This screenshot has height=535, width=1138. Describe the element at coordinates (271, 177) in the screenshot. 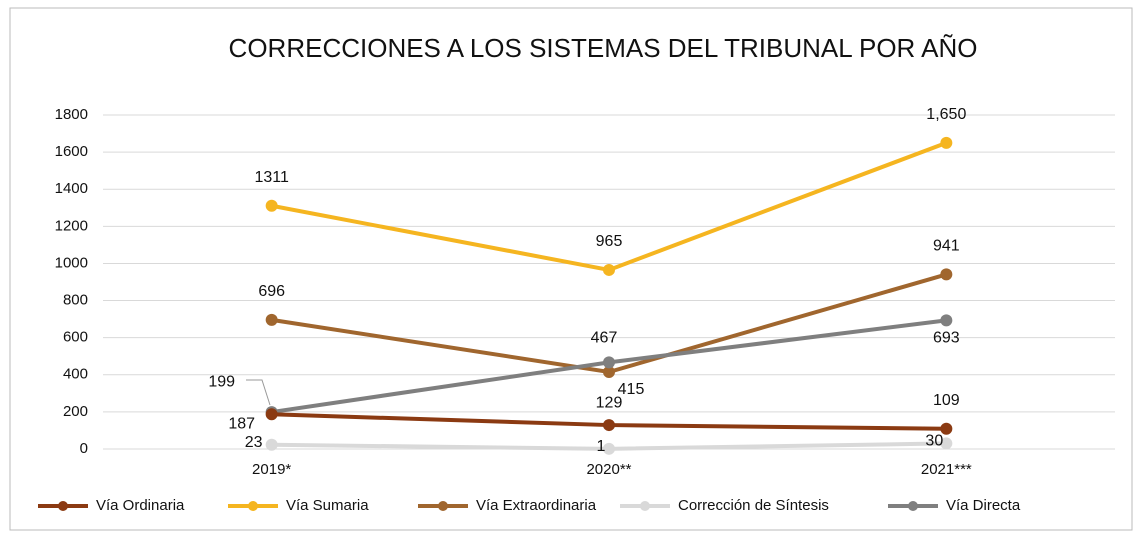

I see `data-label: 1311` at that location.